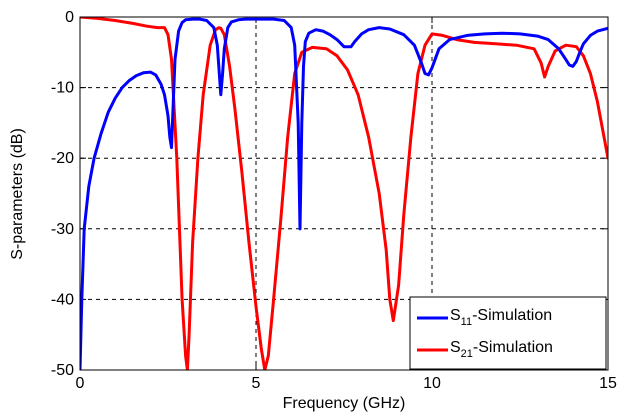 The height and width of the screenshot is (416, 633). What do you see at coordinates (17, 194) in the screenshot?
I see `y-axis-label: S-parameters (dB)` at bounding box center [17, 194].